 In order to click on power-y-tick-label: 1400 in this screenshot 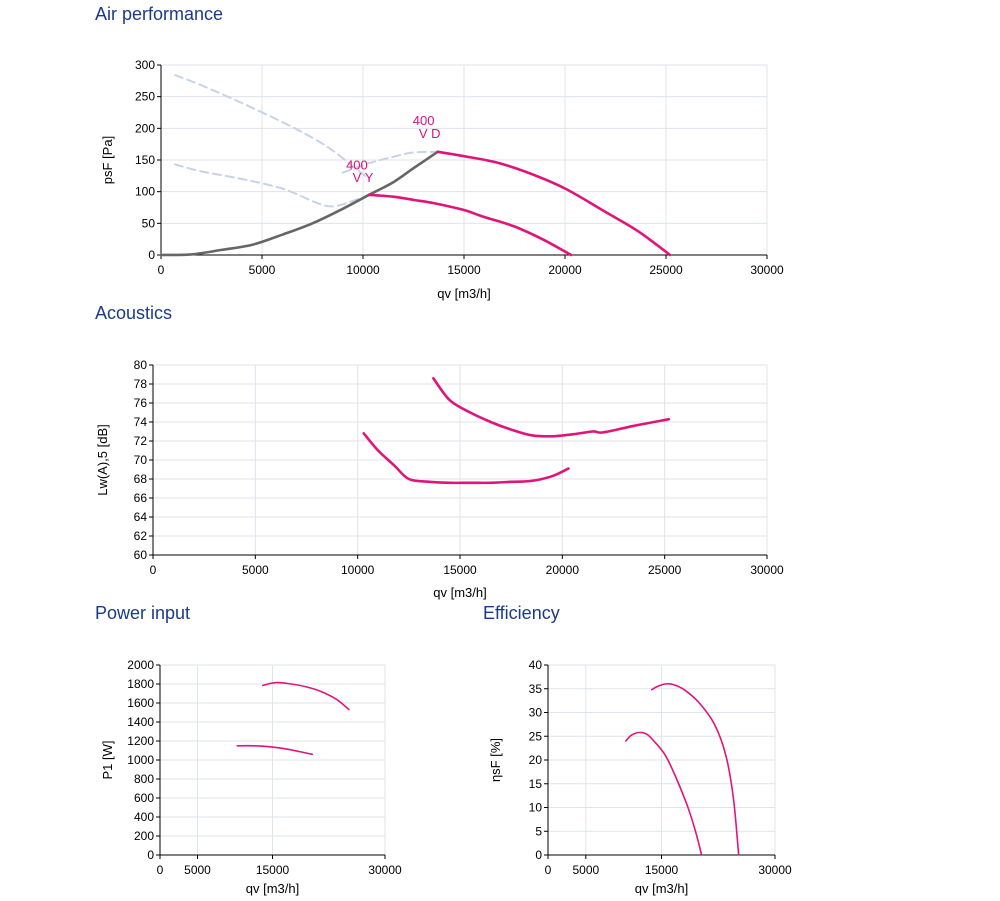, I will do `click(140, 722)`.